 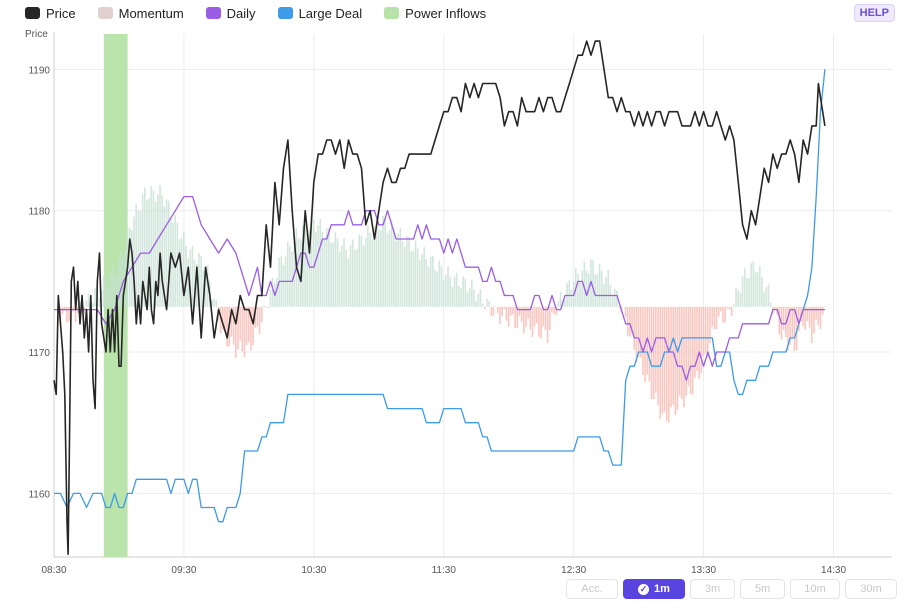 What do you see at coordinates (815, 589) in the screenshot?
I see `interval-10m-button: 10m` at bounding box center [815, 589].